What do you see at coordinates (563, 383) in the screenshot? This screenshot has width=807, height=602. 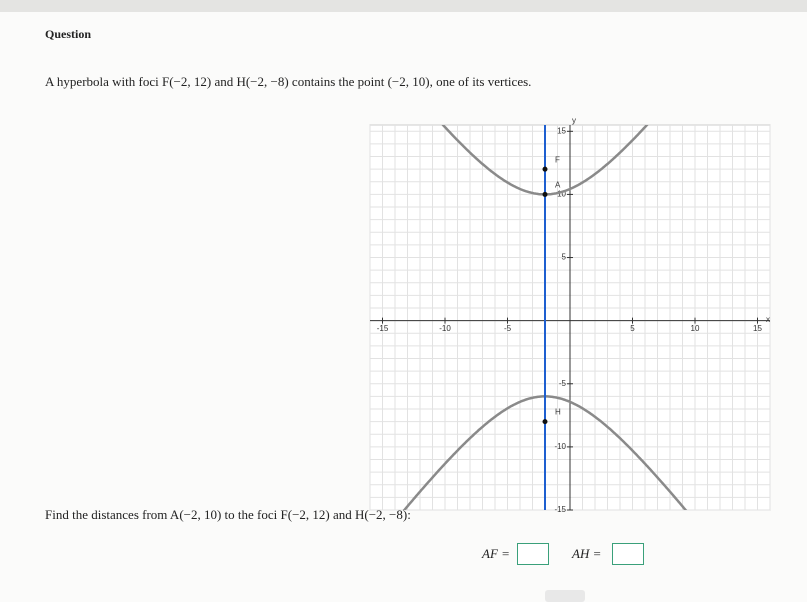 I see `y-tick-label: -5` at bounding box center [563, 383].